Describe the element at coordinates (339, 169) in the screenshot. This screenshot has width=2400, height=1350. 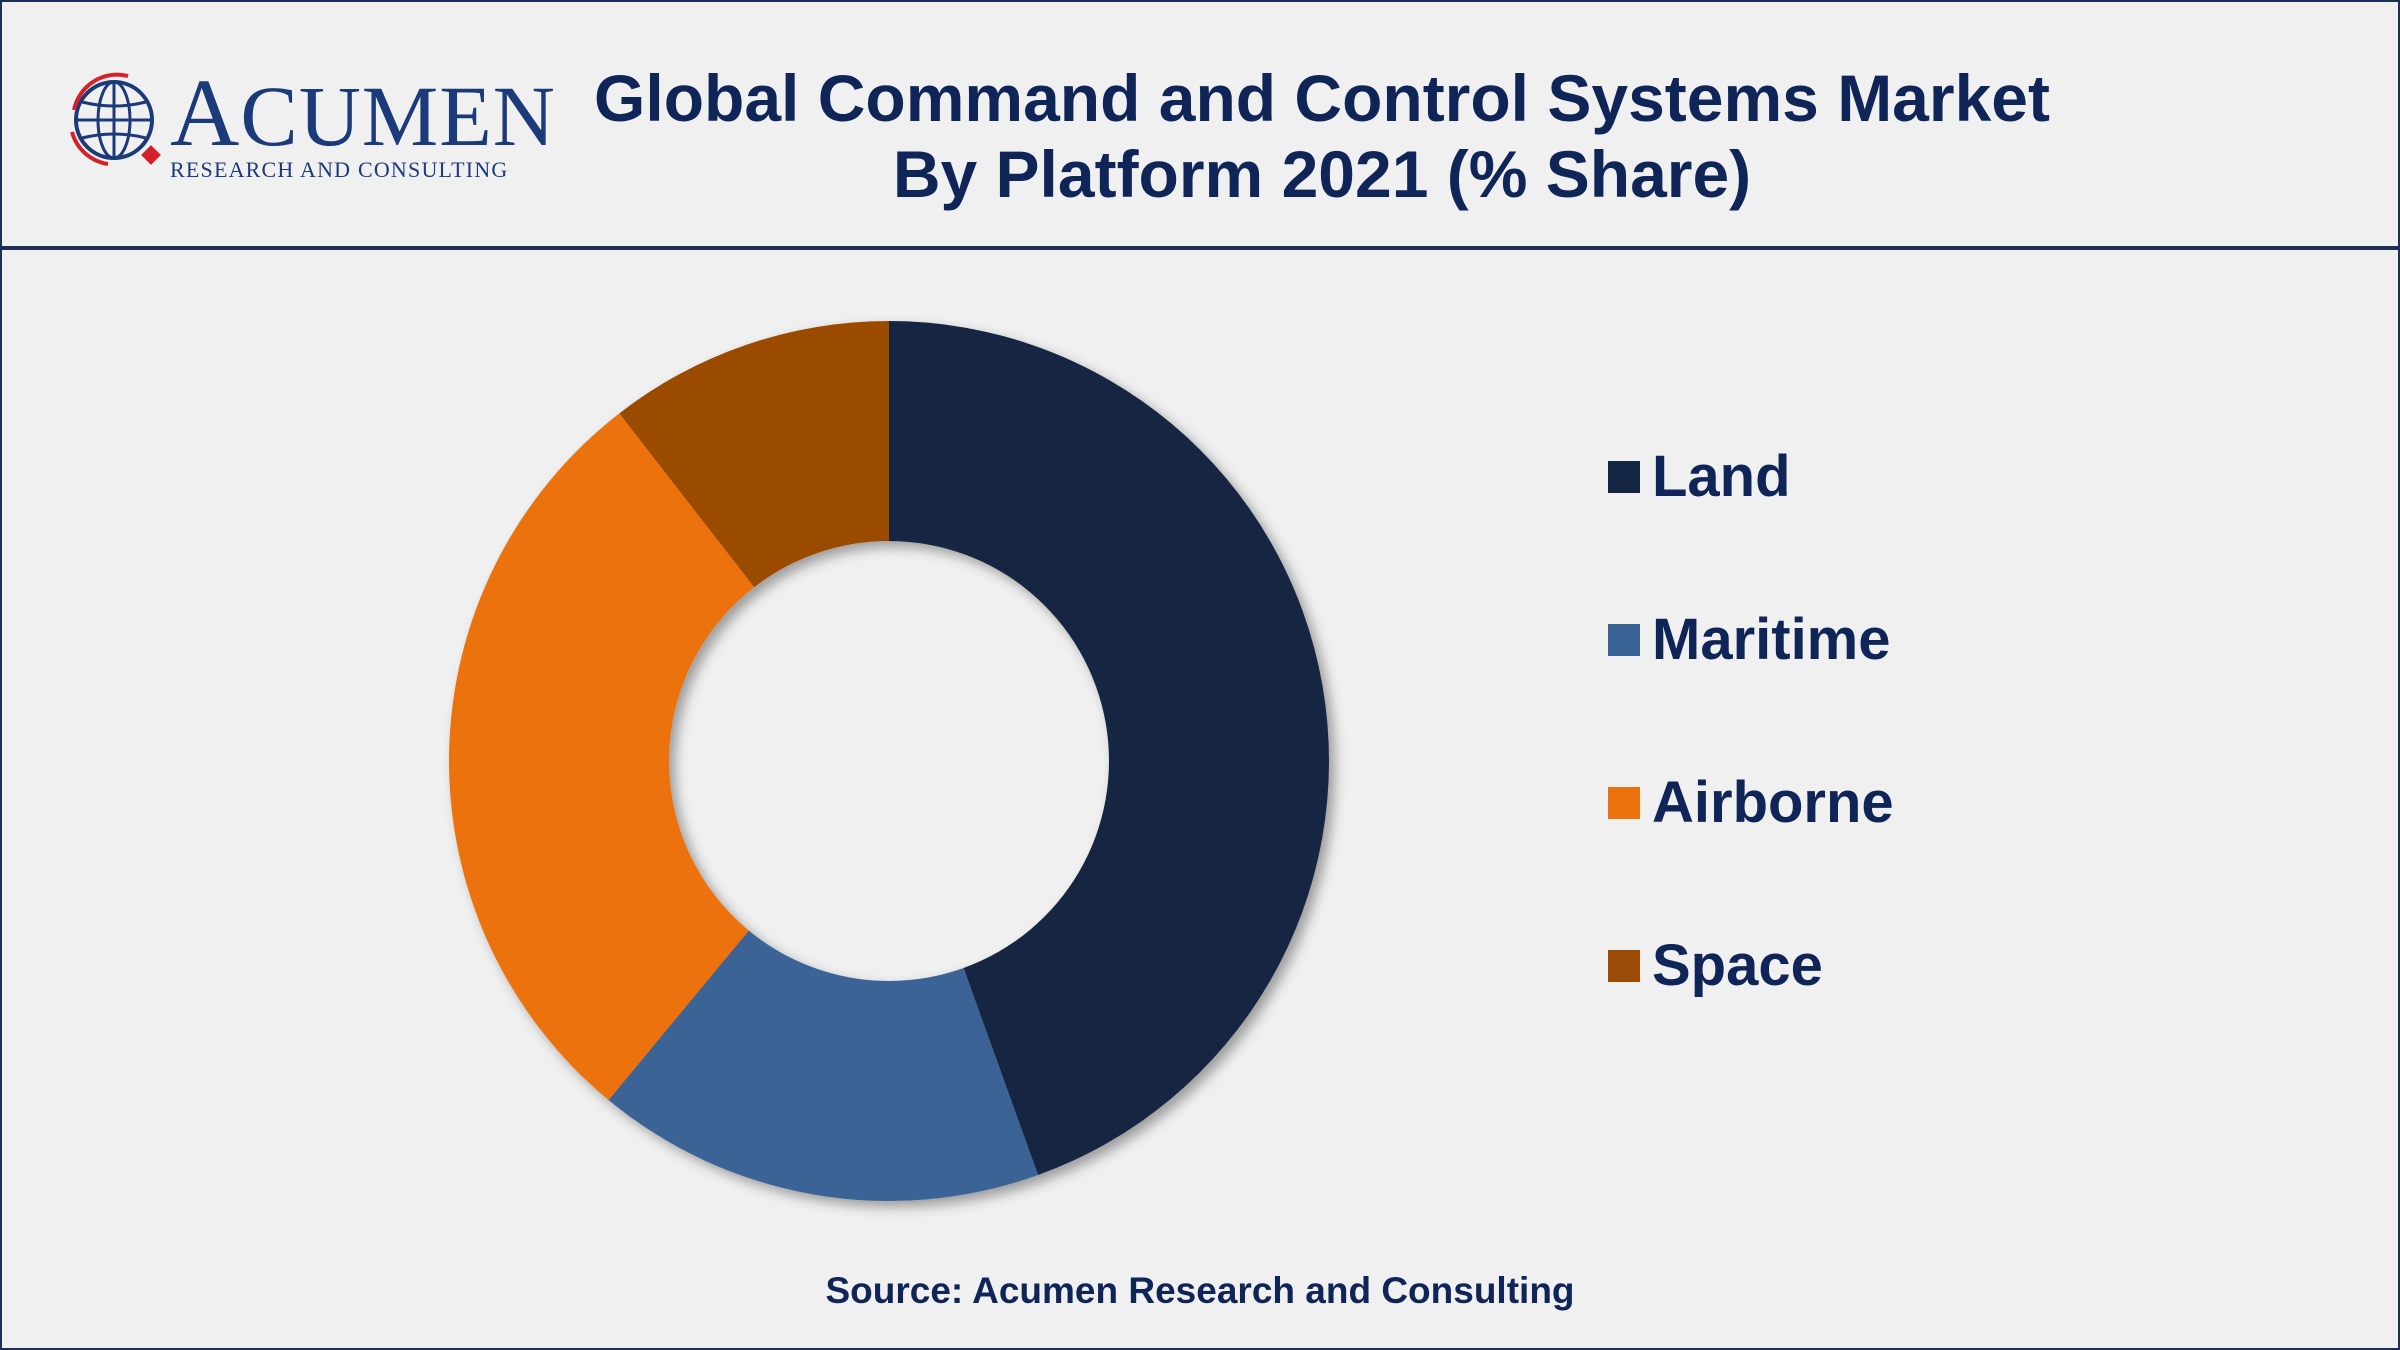
I see `logo-tagline: RESEARCH AND CONSULTING` at that location.